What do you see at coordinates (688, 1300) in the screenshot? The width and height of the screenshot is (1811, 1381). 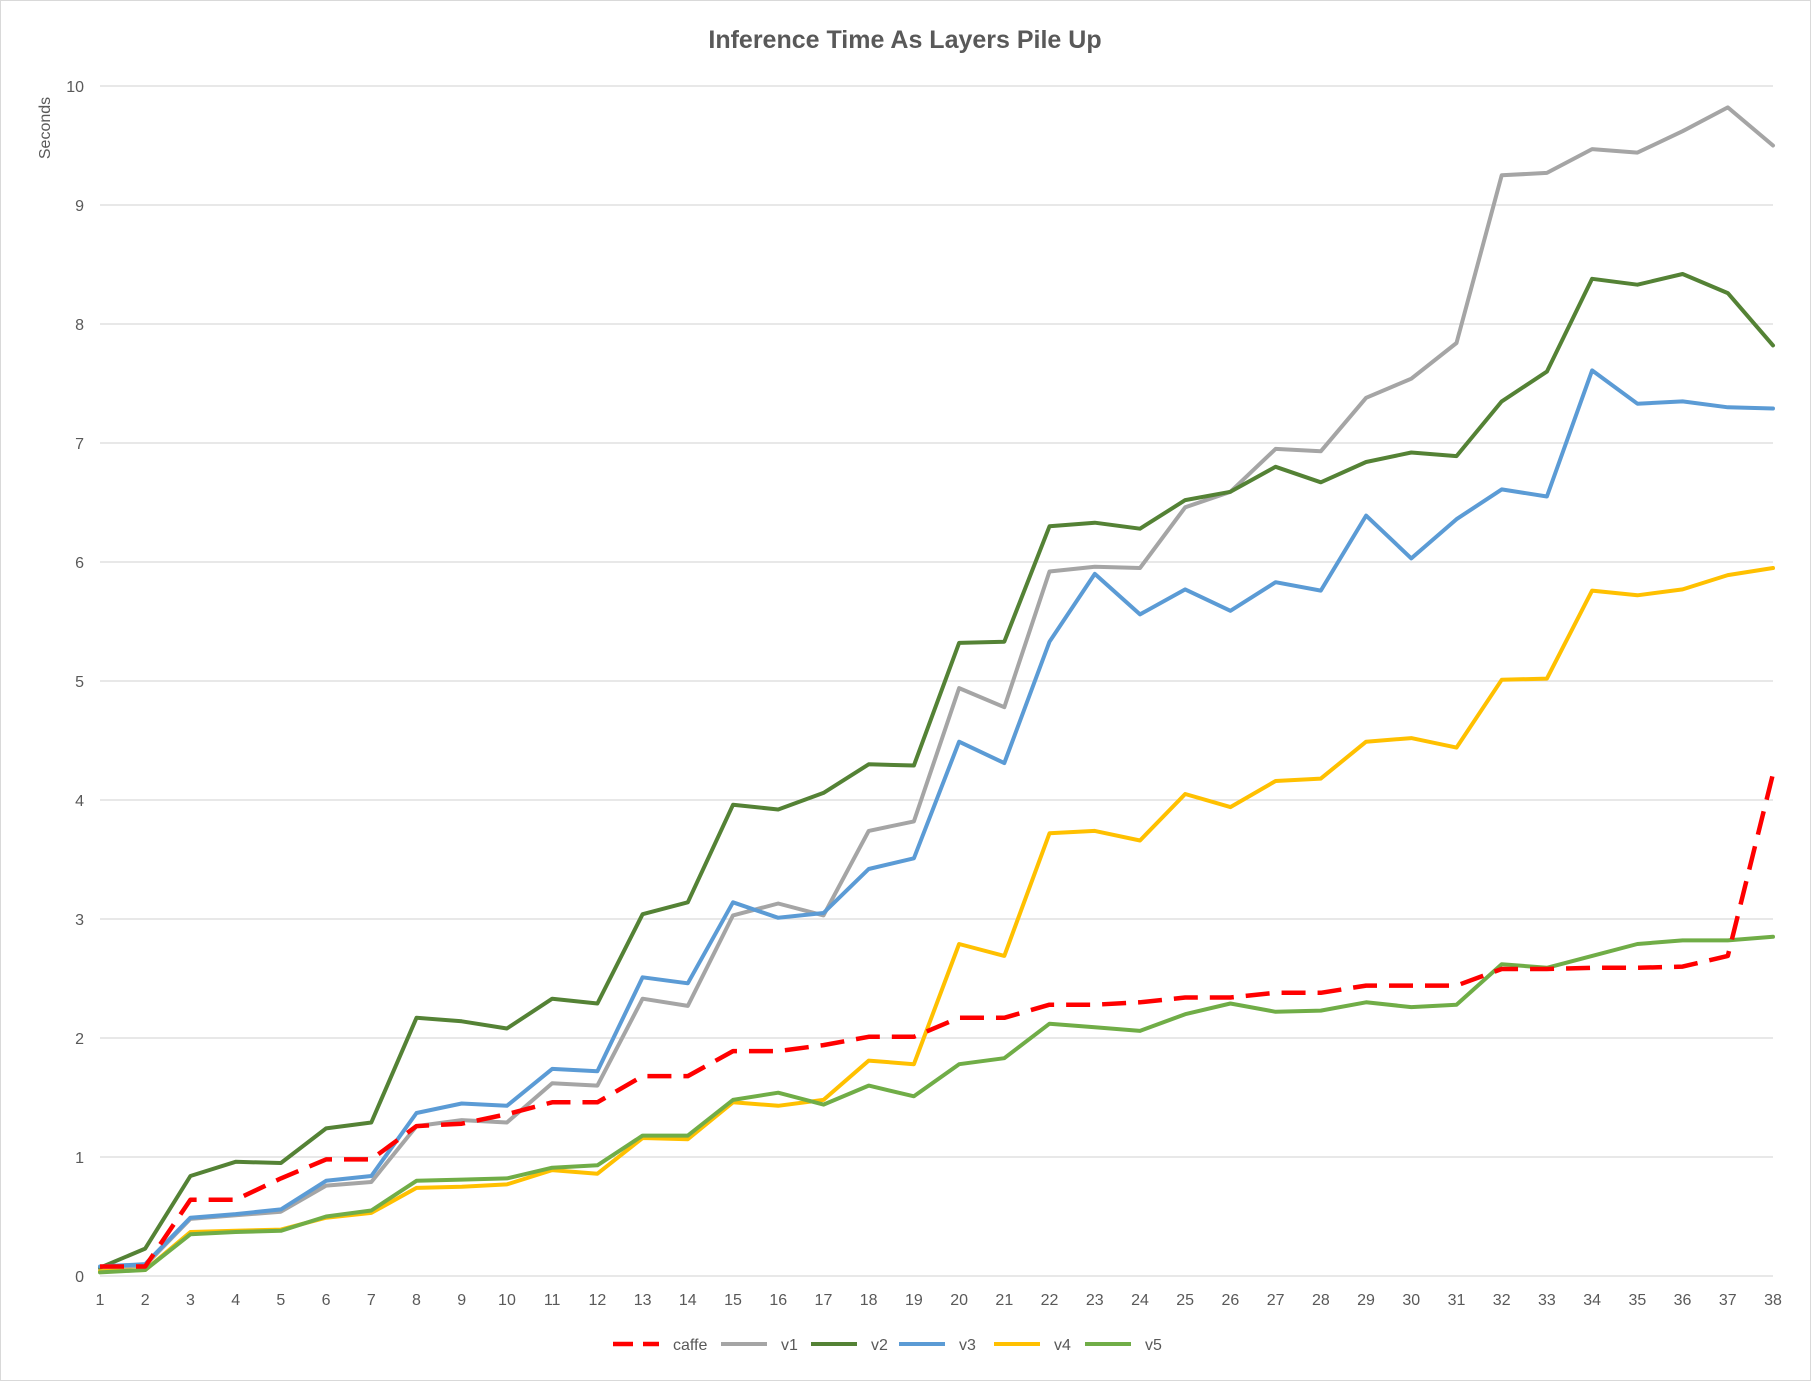 I see `x-tick-label: 14` at bounding box center [688, 1300].